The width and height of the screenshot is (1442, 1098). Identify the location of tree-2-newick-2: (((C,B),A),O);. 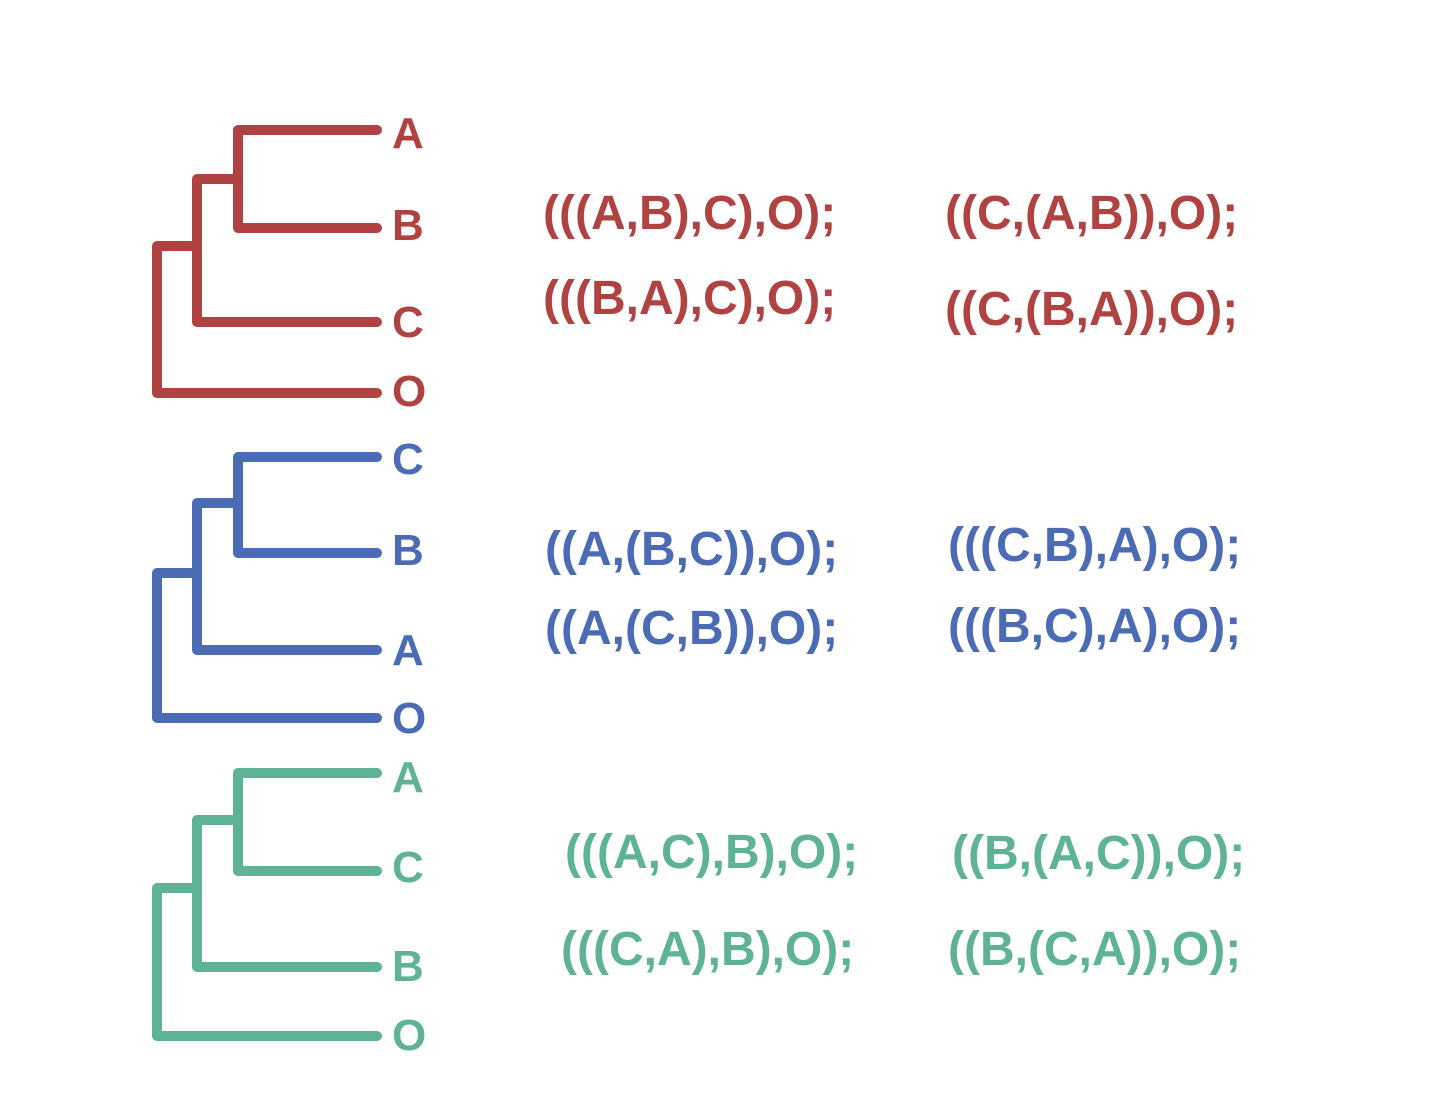
(1095, 545).